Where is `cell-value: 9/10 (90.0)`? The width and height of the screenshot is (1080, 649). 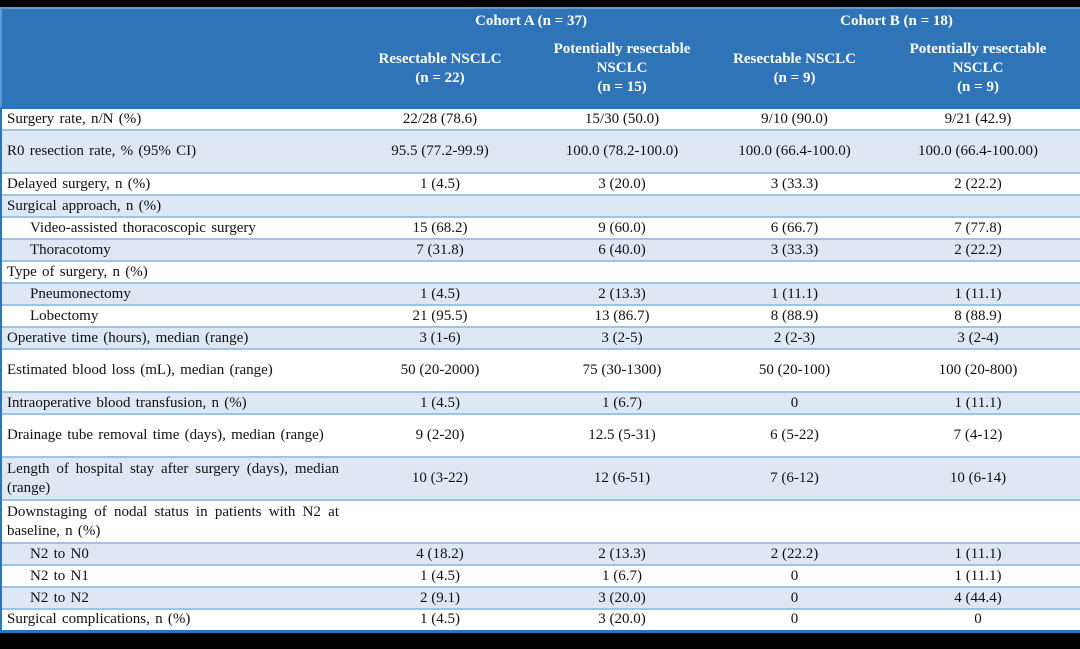 cell-value: 9/10 (90.0) is located at coordinates (794, 118).